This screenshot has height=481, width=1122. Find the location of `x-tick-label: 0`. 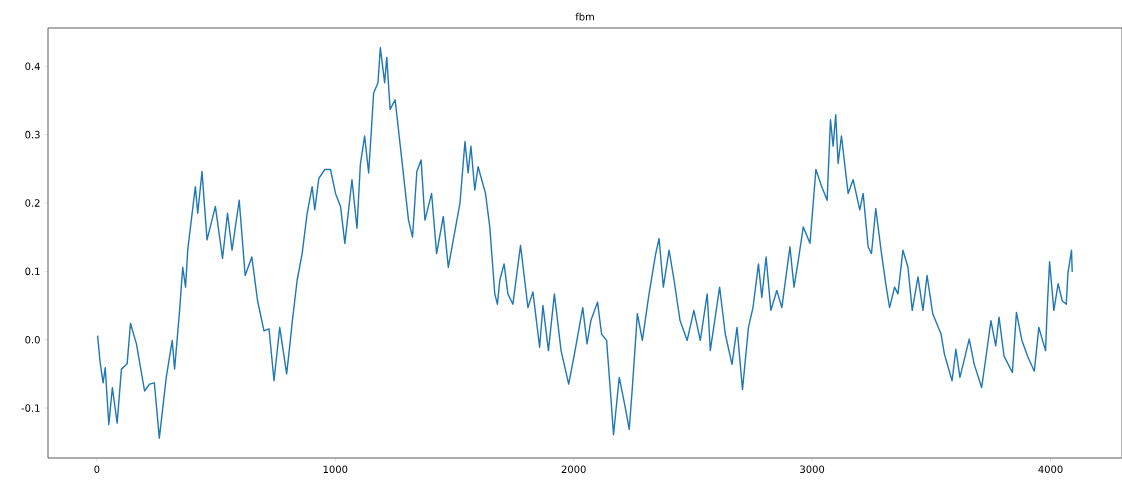

x-tick-label: 0 is located at coordinates (97, 469).